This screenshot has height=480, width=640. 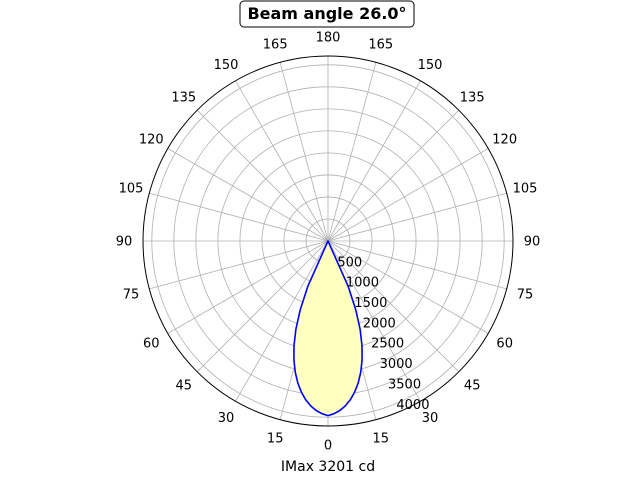 I want to click on radial-tick-label: 500, so click(x=349, y=262).